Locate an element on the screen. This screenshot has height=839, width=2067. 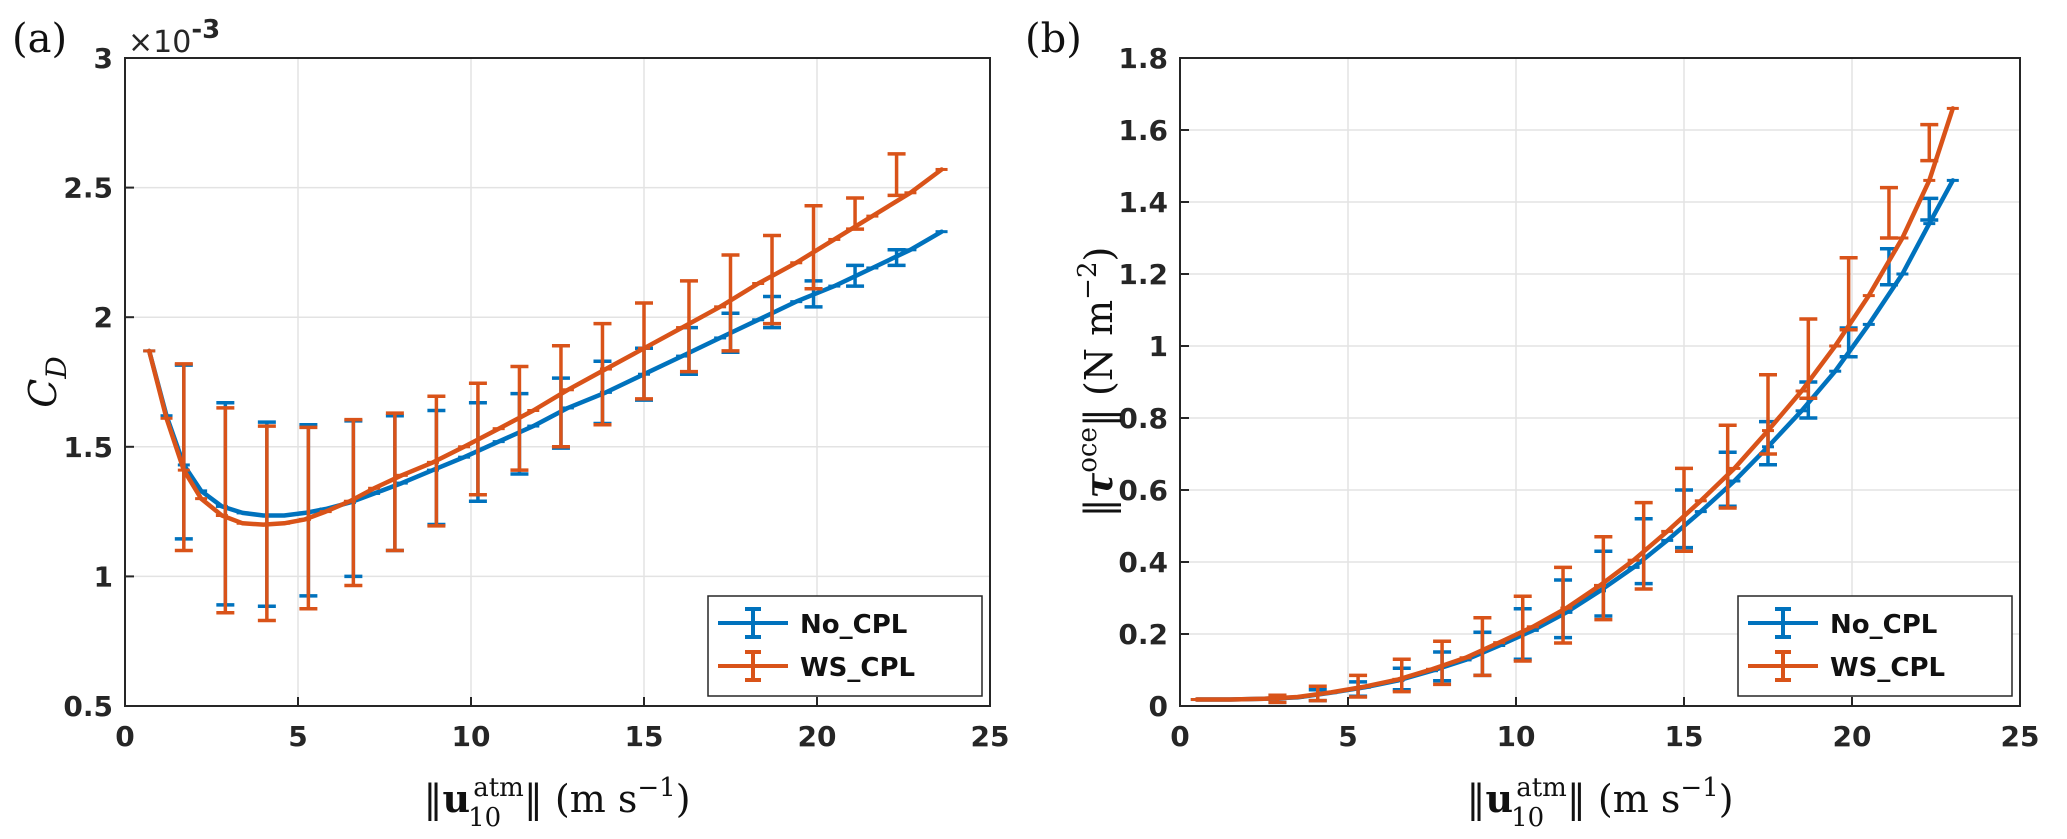
legend-entry-ws-cpl-a: WS_CPL is located at coordinates (816, 666).